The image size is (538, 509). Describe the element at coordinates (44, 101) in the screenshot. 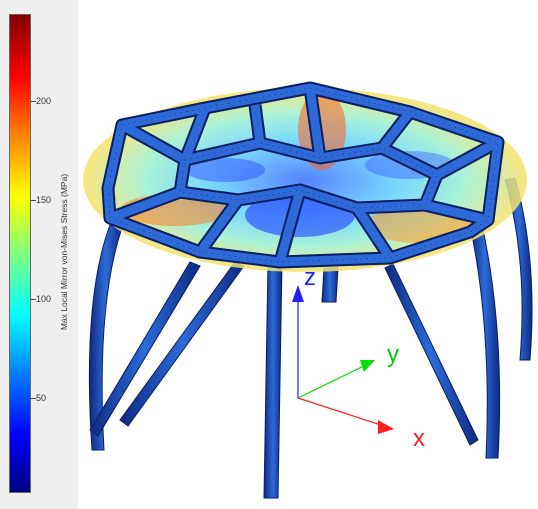

I see `colorbar-tick-label: 200` at that location.